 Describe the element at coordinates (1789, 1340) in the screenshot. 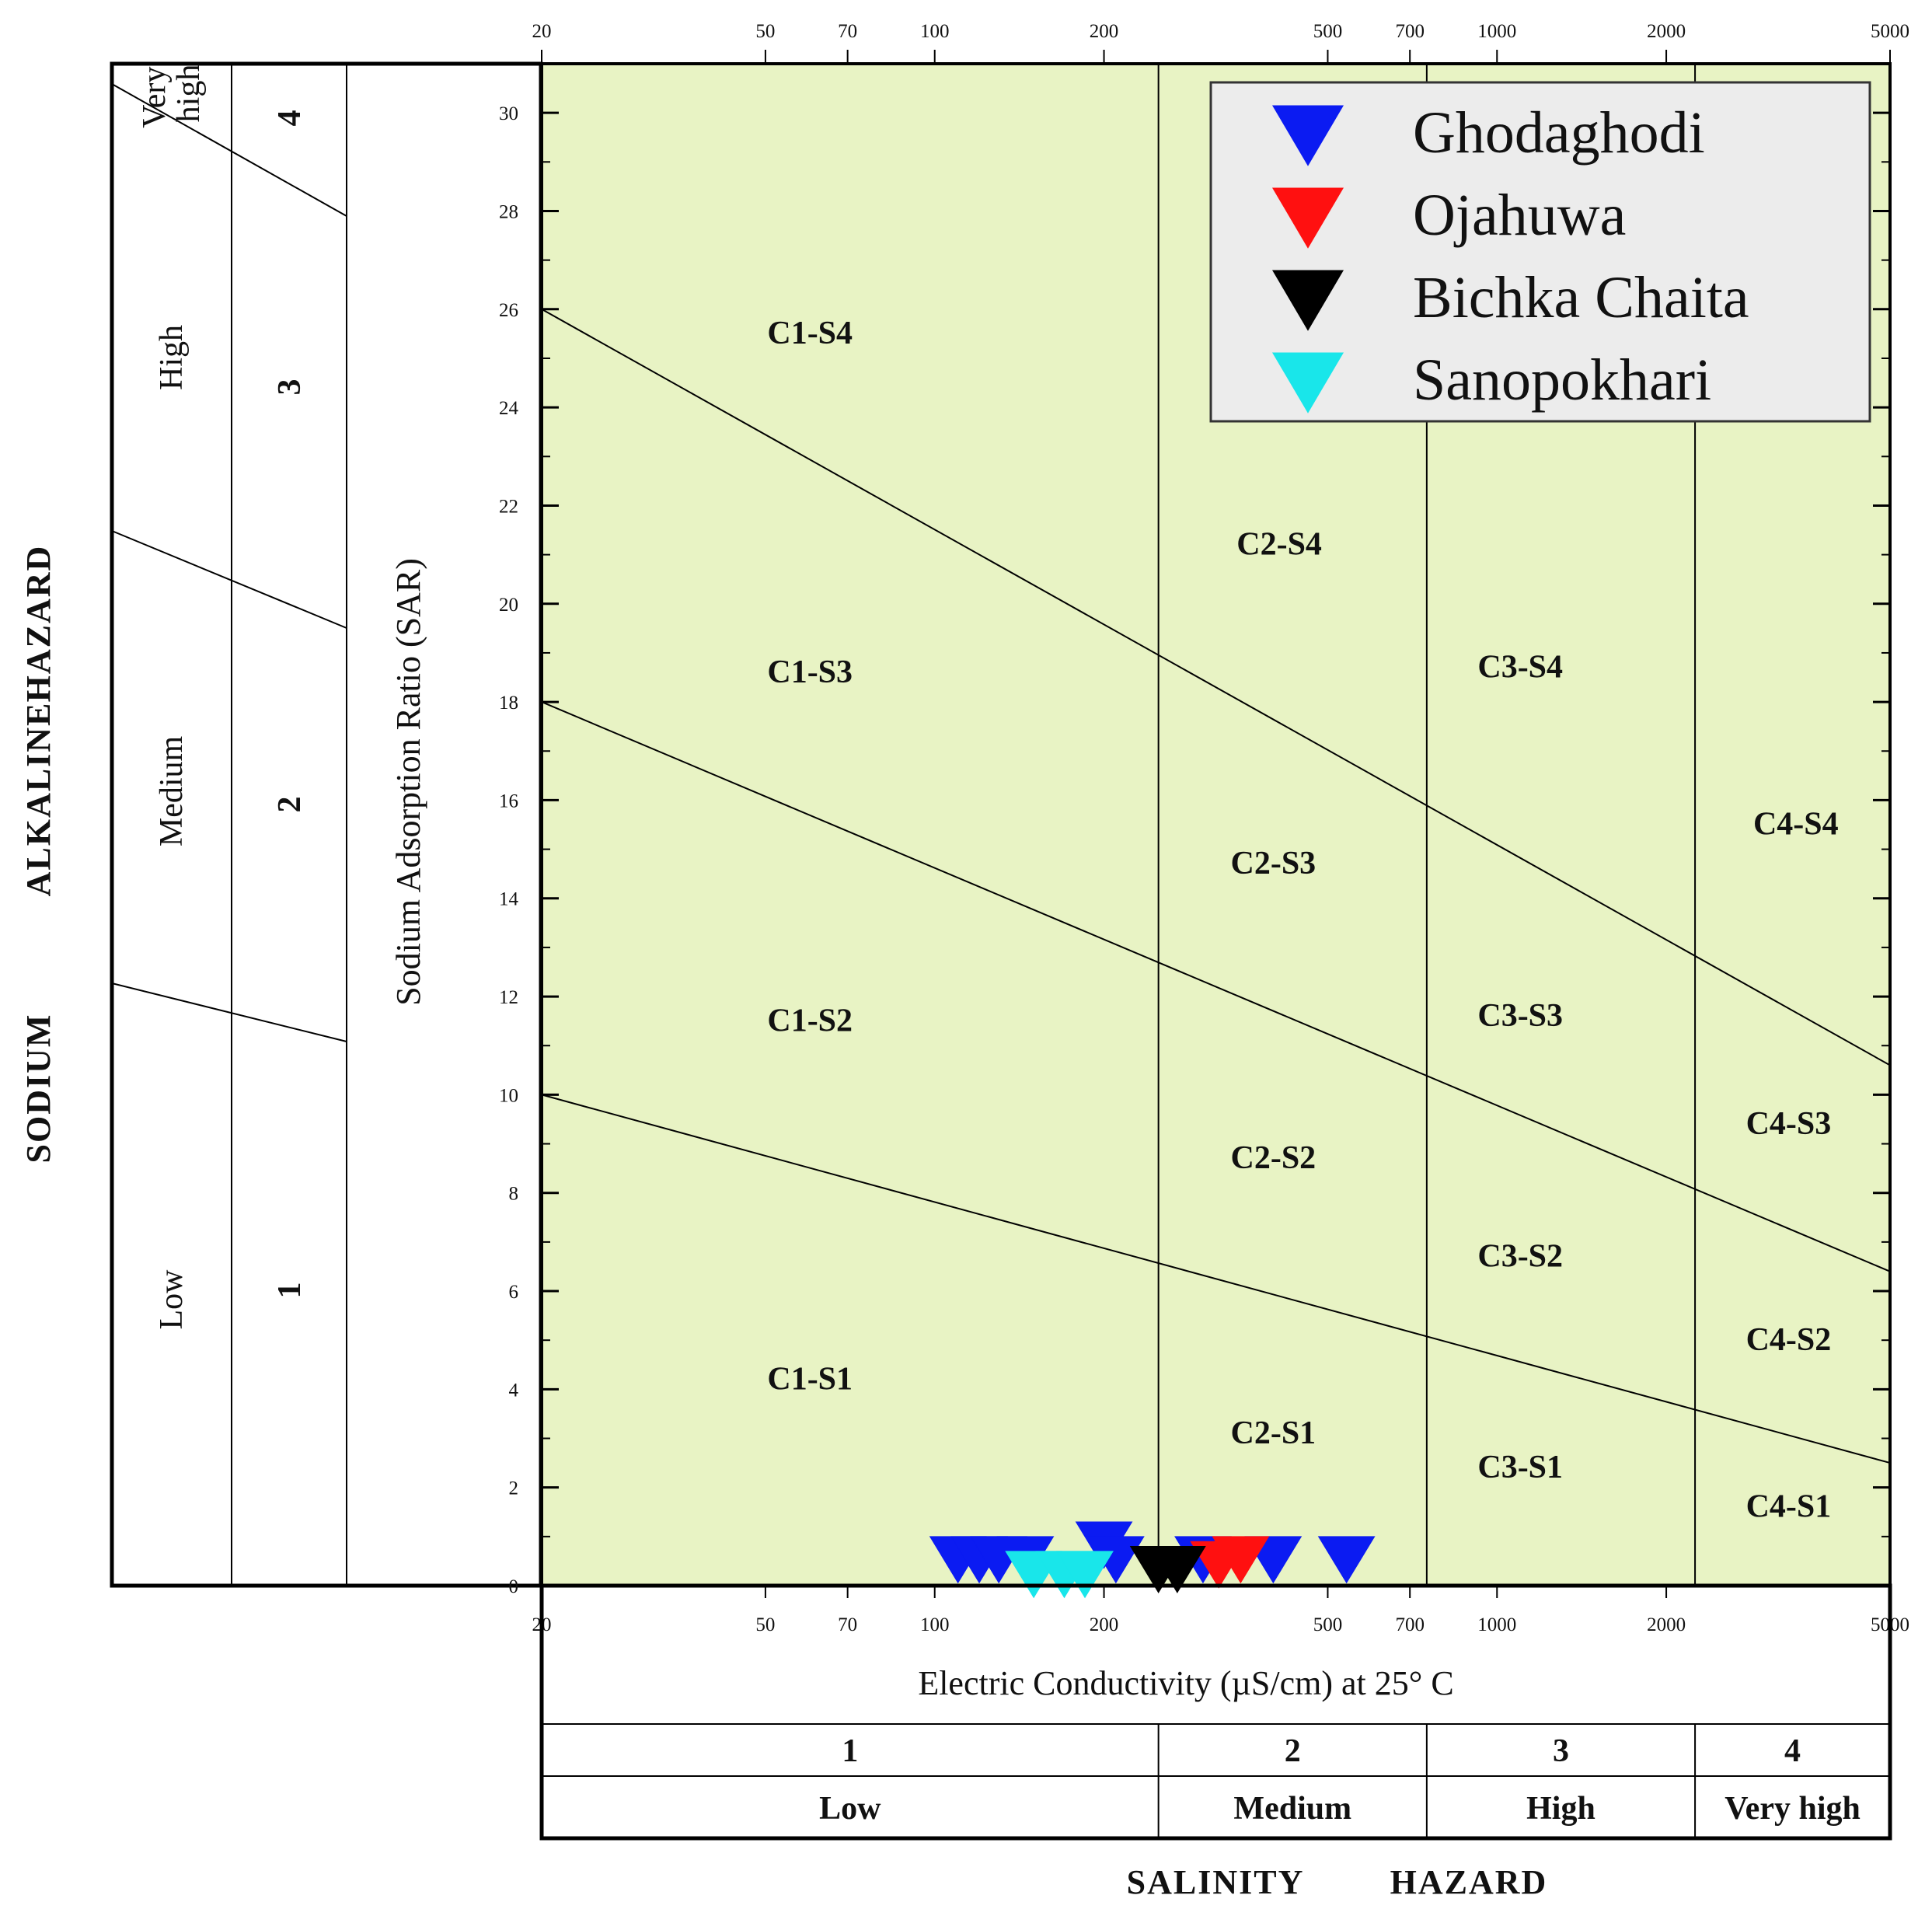

I see `zone-label-c4-s2: C4-S2` at that location.